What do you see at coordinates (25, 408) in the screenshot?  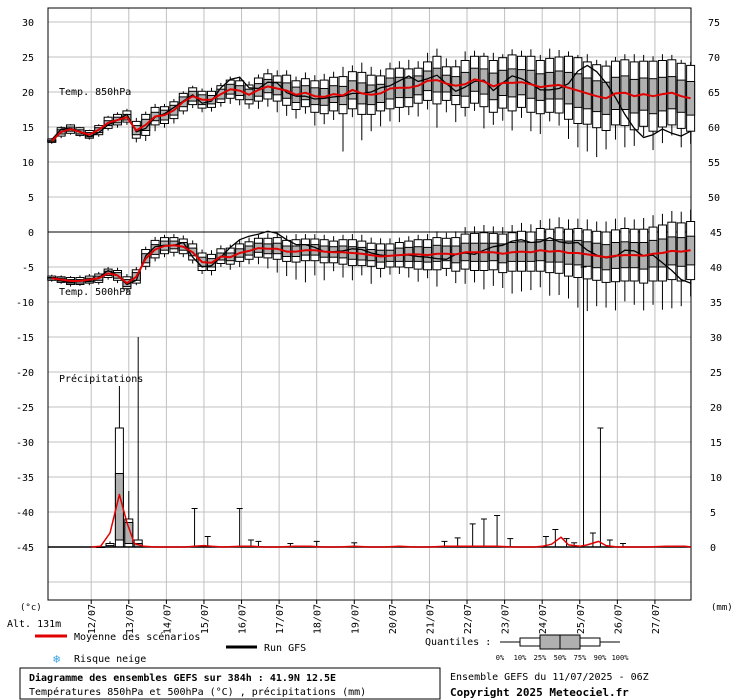 I see `left-tick-label: -25` at bounding box center [25, 408].